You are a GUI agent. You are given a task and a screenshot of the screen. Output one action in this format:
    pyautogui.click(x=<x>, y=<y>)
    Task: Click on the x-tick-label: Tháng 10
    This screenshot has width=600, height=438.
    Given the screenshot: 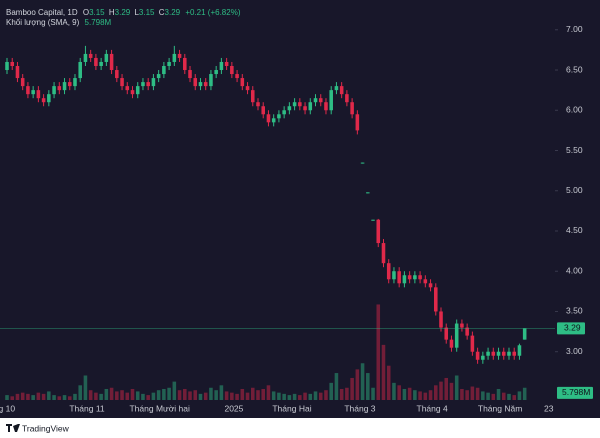 What is the action you would take?
    pyautogui.click(x=7, y=408)
    